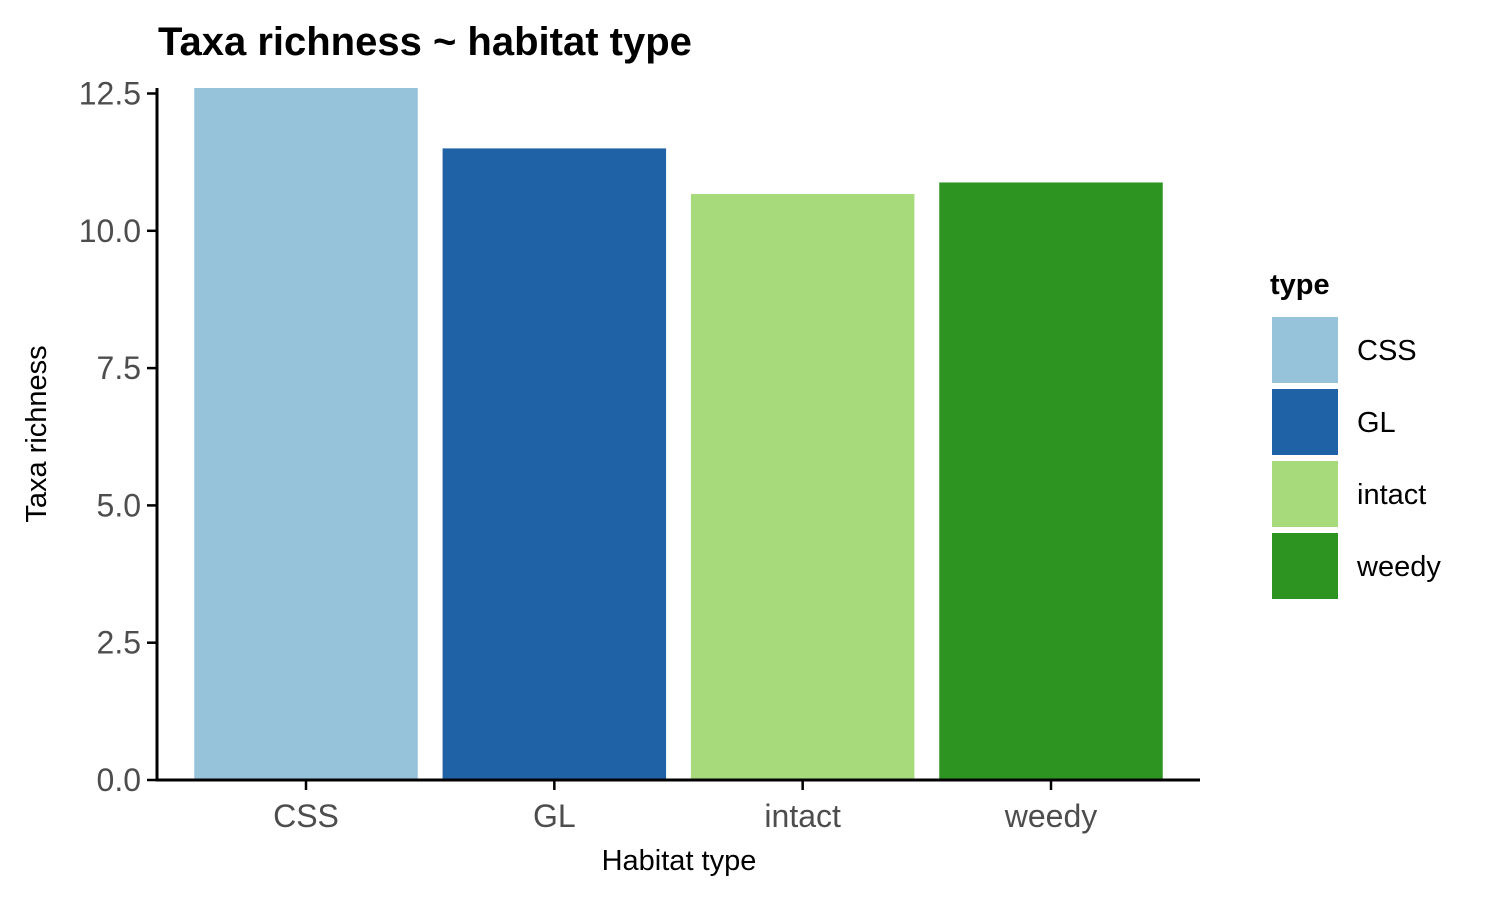  Describe the element at coordinates (119, 643) in the screenshot. I see `y-tick-label: 2.5` at that location.